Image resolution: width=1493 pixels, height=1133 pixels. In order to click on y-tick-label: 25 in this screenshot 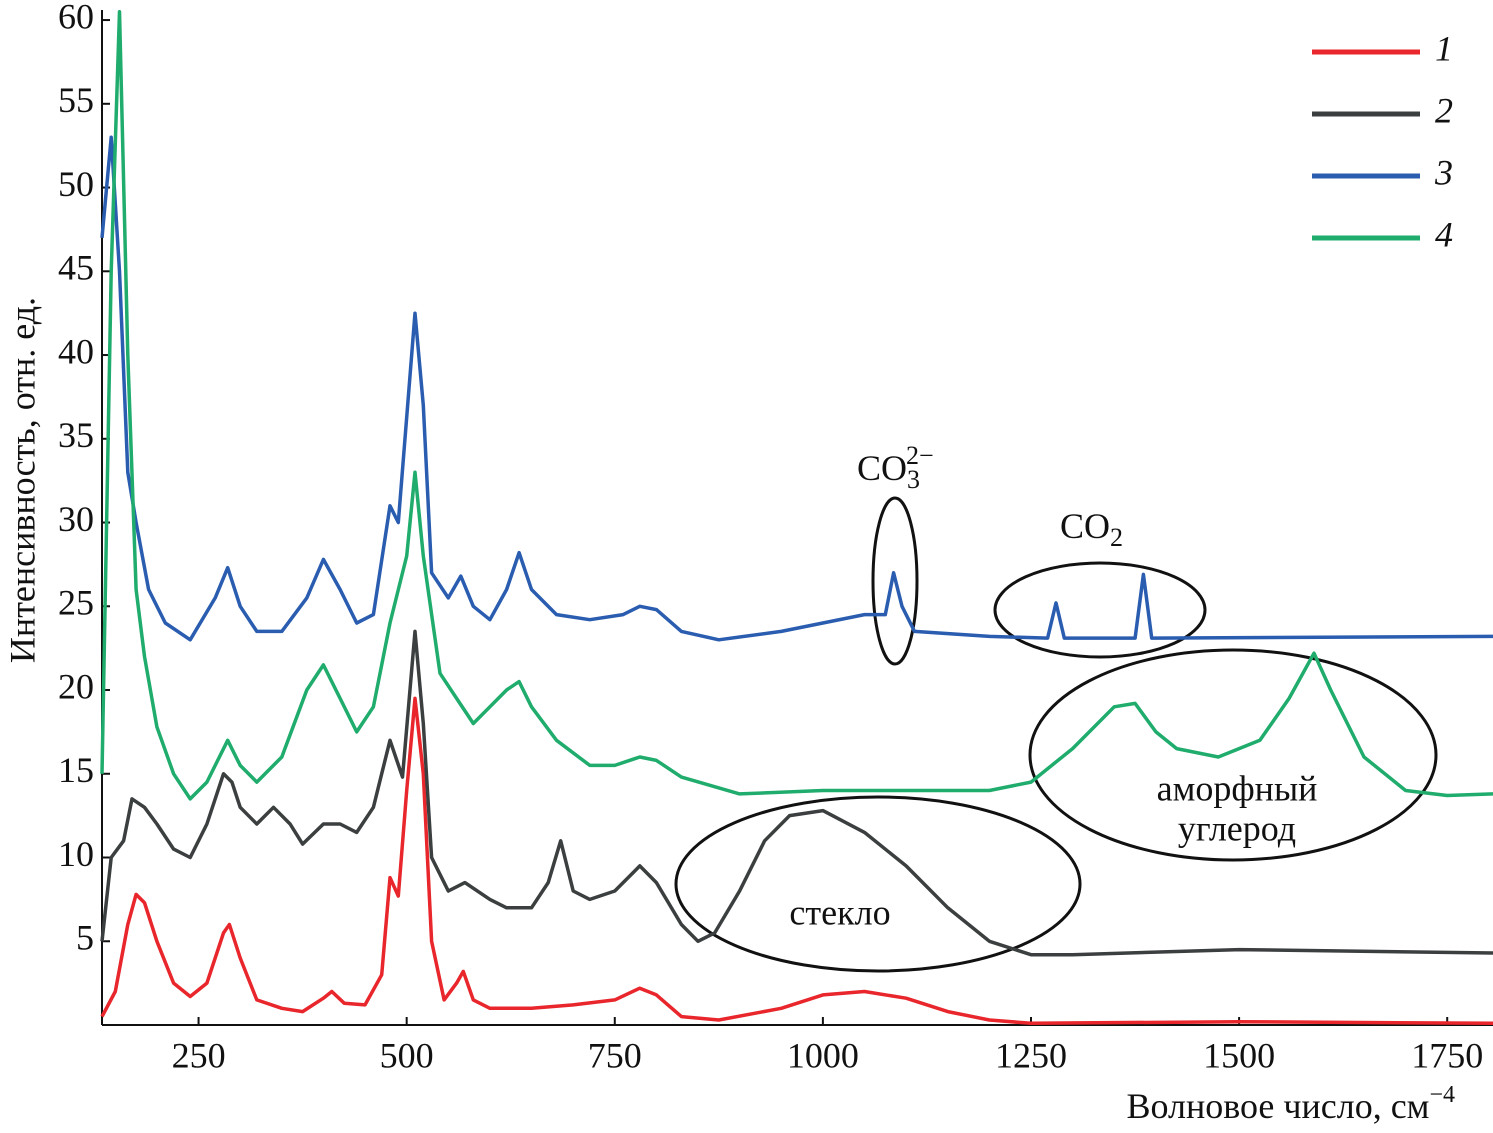, I will do `click(76, 603)`.